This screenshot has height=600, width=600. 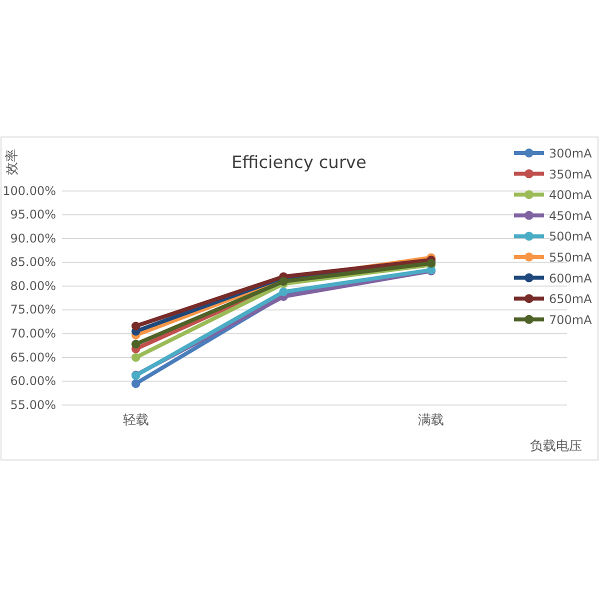 What do you see at coordinates (33, 309) in the screenshot?
I see `y-tick-label: 75.00%` at bounding box center [33, 309].